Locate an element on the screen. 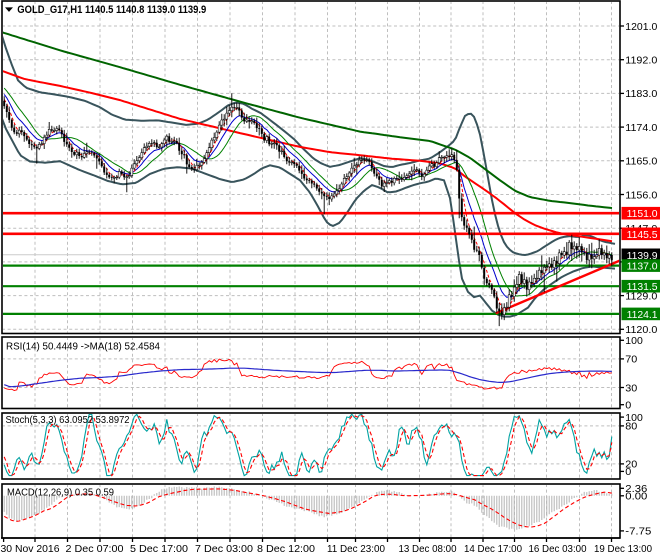 The image size is (660, 560). svg-text: 30 is located at coordinates (631, 388).